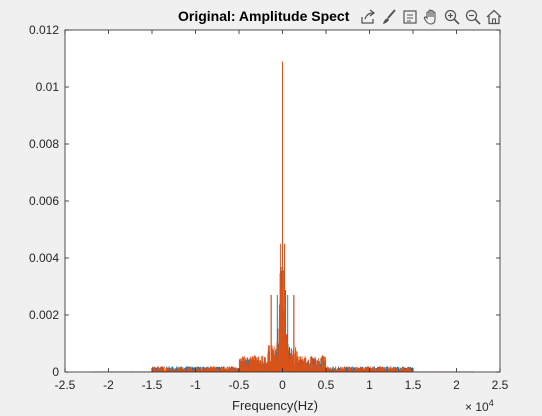  What do you see at coordinates (326, 385) in the screenshot?
I see `x-tick-label: 0.5` at bounding box center [326, 385].